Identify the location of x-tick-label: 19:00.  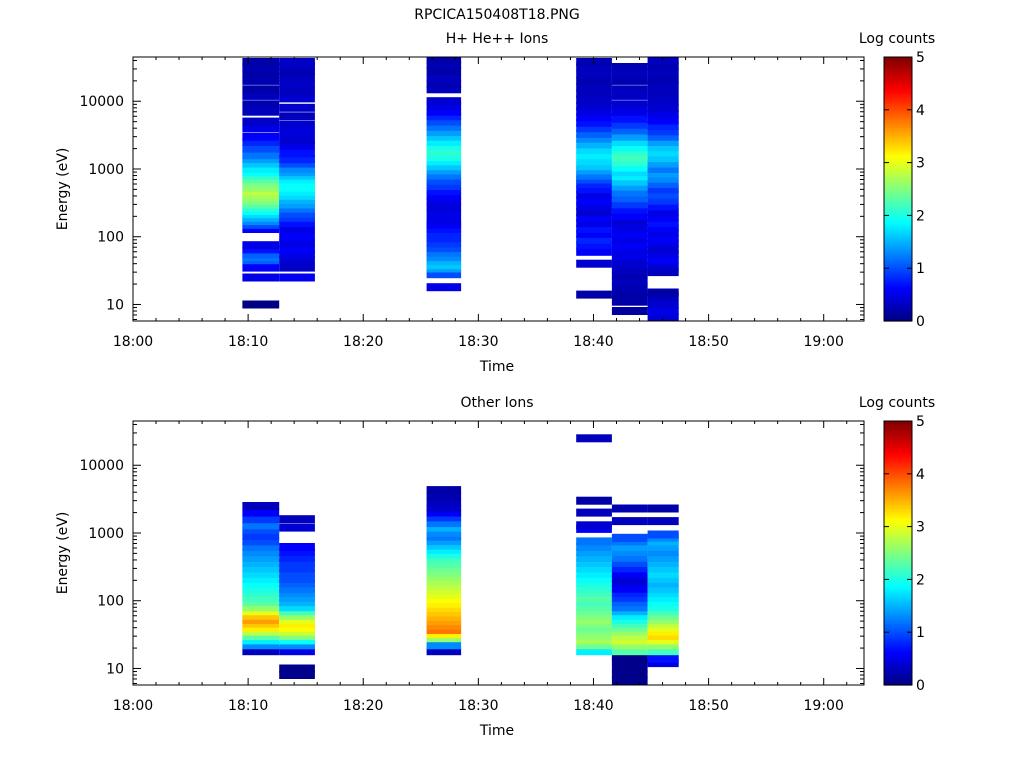
(824, 342).